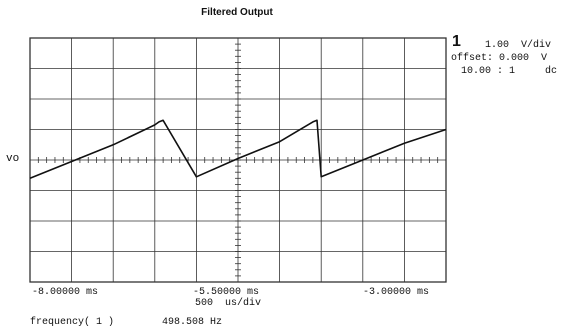 Image resolution: width=566 pixels, height=331 pixels. What do you see at coordinates (396, 292) in the screenshot?
I see `time-label-right: -3.00000 ms` at bounding box center [396, 292].